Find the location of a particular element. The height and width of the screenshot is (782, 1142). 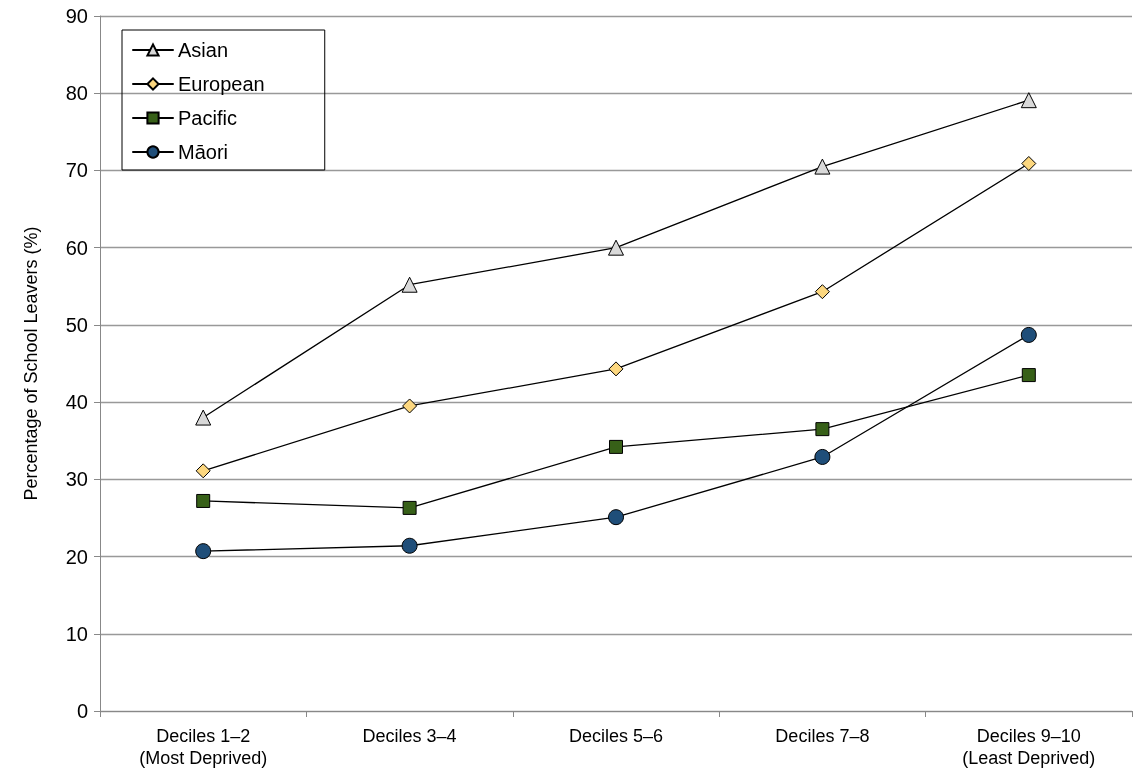

x-tick-label: Deciles 9–10 (Least Deprived) is located at coordinates (1029, 747).